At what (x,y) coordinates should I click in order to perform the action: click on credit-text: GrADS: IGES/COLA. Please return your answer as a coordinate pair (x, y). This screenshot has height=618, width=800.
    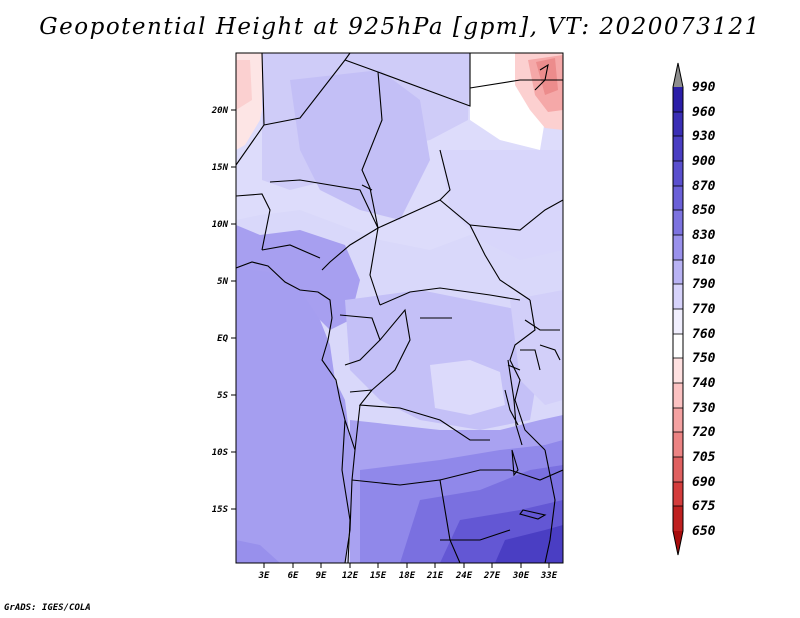
    Looking at the image, I should click on (47, 608).